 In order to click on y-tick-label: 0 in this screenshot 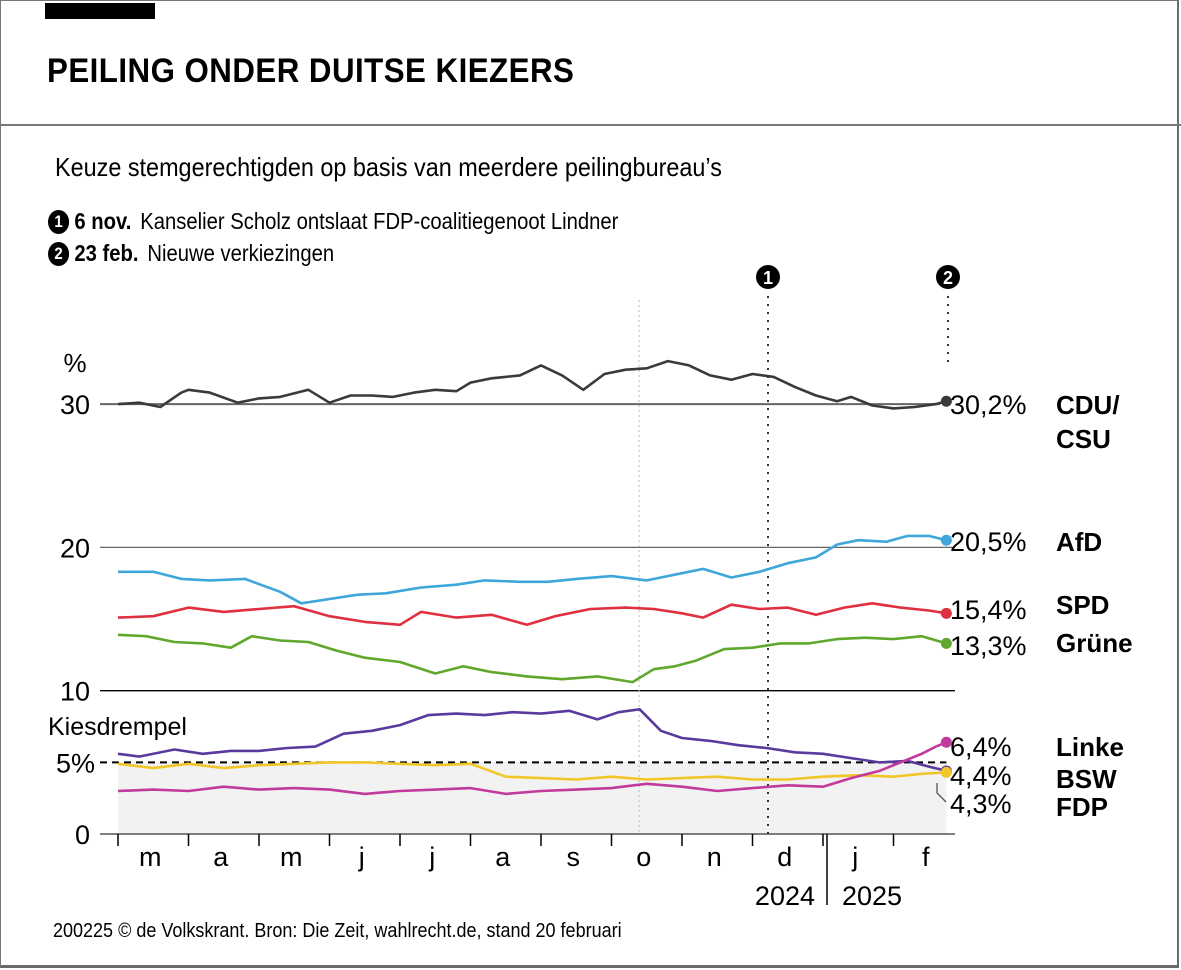, I will do `click(82, 835)`.